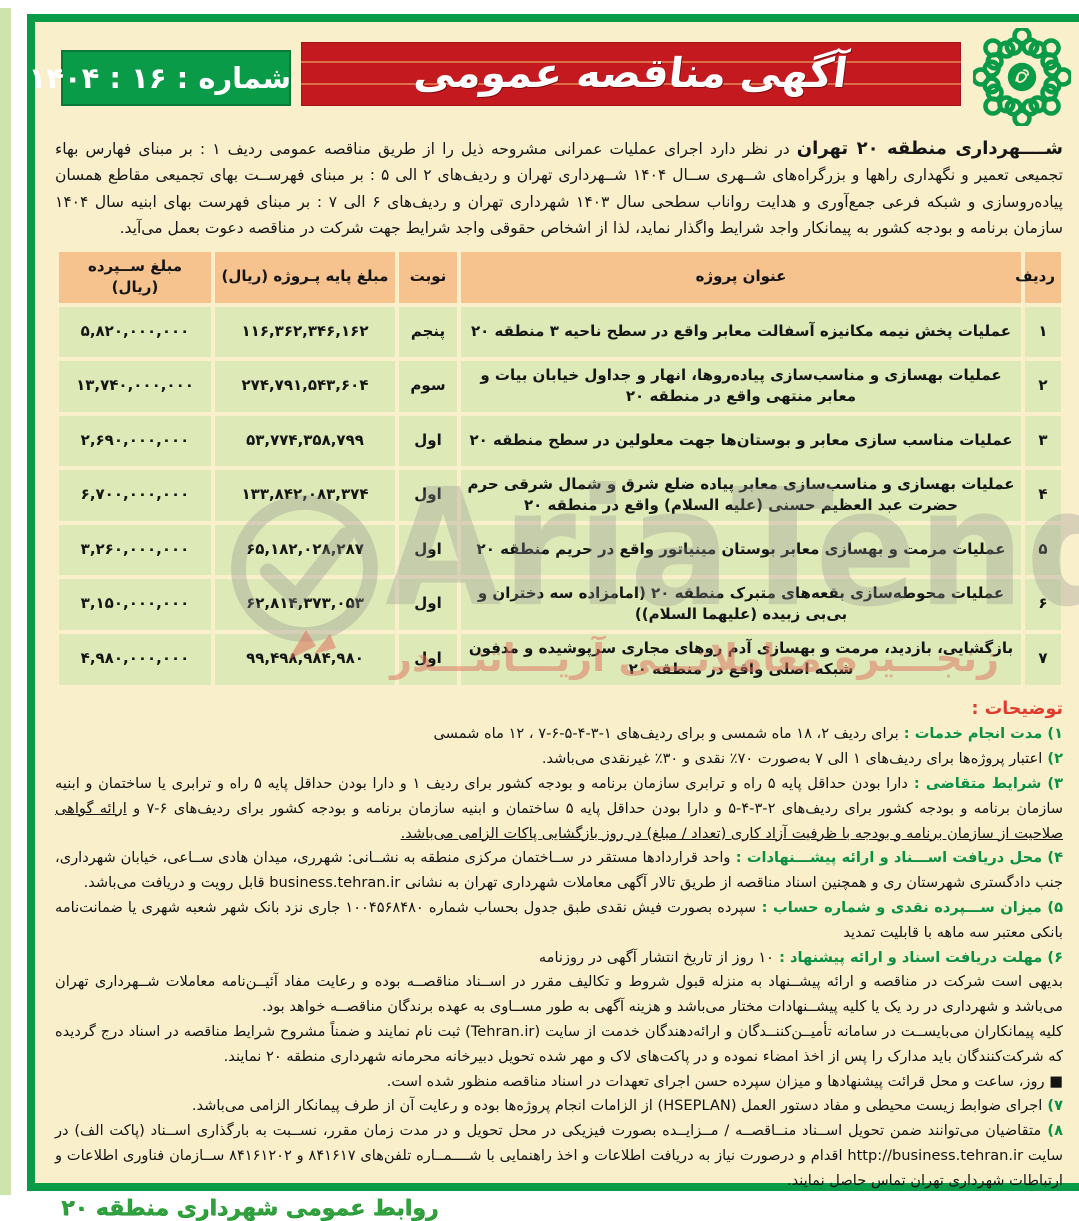 This screenshot has width=1079, height=1221. What do you see at coordinates (656, 957) in the screenshot?
I see `note-text: ۱۰ روز از تاریخ انتشار آگهی در روزنامه` at bounding box center [656, 957].